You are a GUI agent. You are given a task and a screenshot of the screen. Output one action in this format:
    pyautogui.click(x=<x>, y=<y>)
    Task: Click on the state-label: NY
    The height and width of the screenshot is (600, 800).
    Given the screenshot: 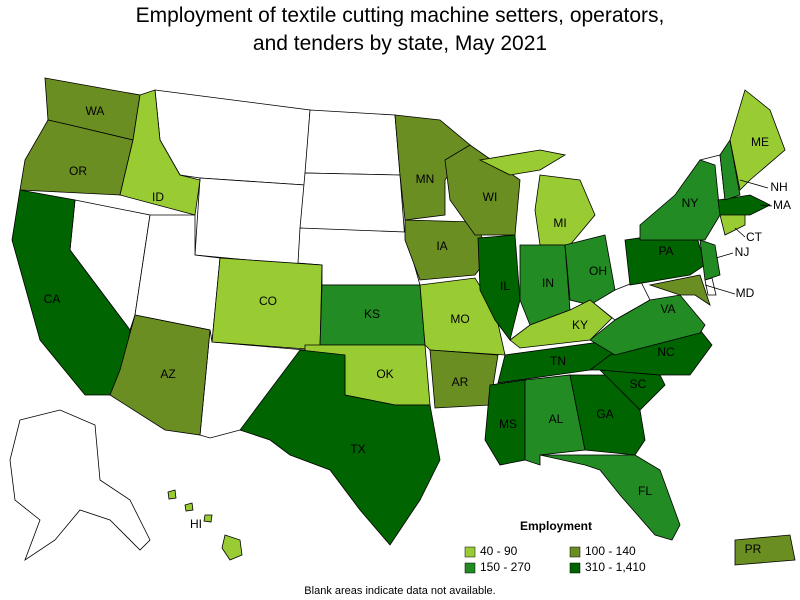 What is the action you would take?
    pyautogui.click(x=690, y=203)
    